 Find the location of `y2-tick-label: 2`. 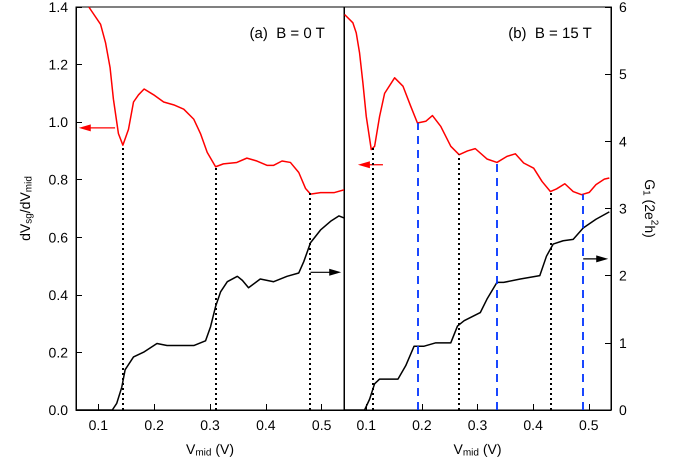

y2-tick-label: 2 is located at coordinates (623, 276).